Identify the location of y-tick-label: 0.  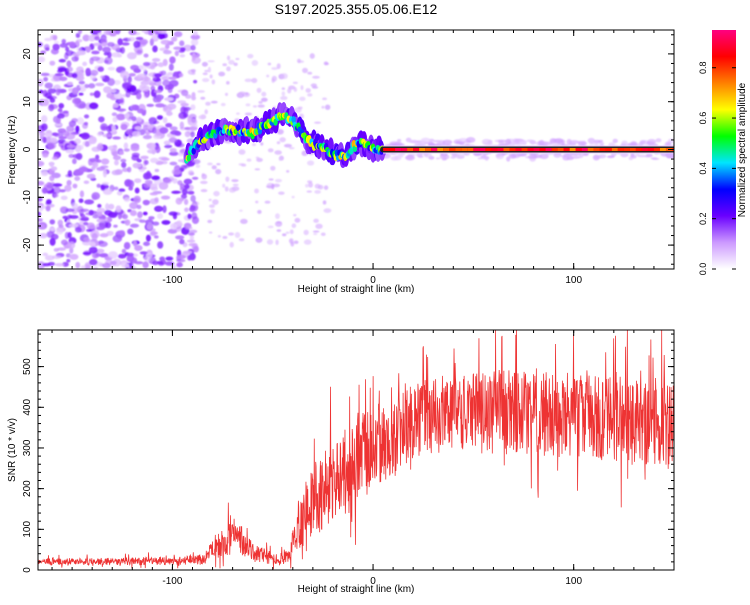
(27, 570).